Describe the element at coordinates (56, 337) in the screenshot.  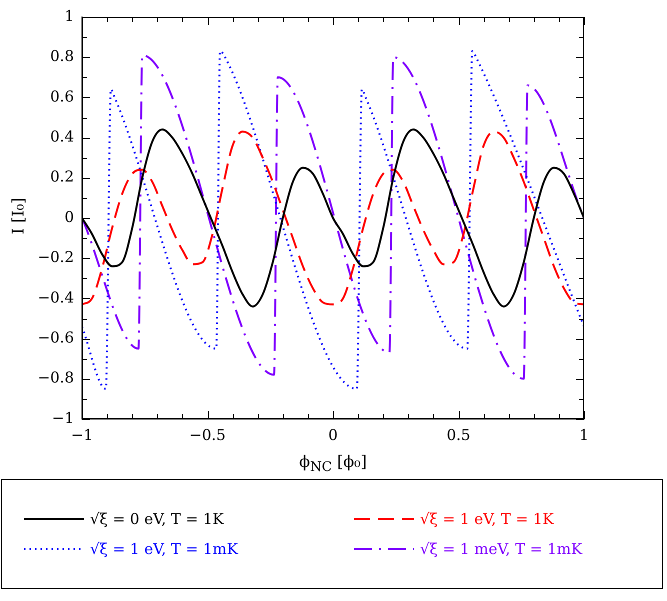
I see `y-tick-label: −0.6` at that location.